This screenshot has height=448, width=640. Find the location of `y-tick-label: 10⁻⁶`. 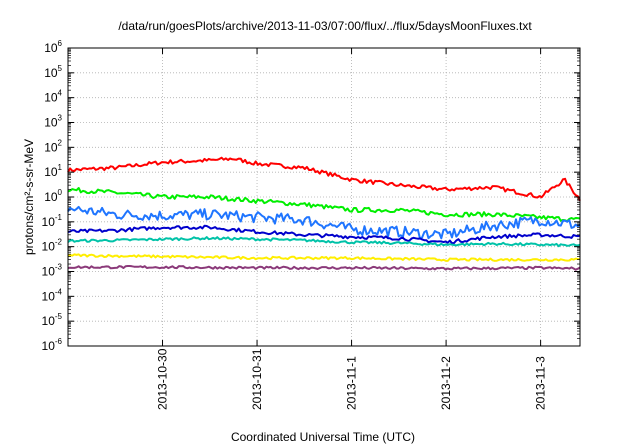

y-tick-label: 10⁻⁶ is located at coordinates (52, 345).